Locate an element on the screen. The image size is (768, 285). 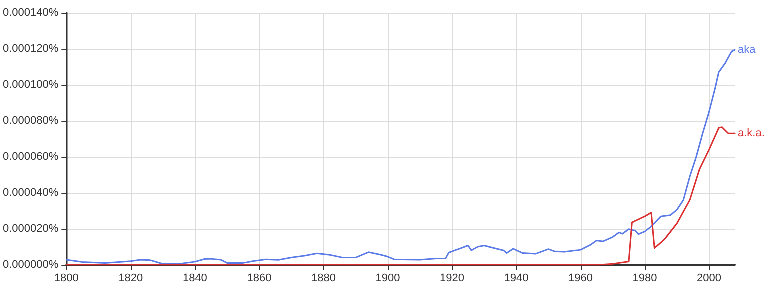
x-tick-label: 1860 is located at coordinates (259, 278).